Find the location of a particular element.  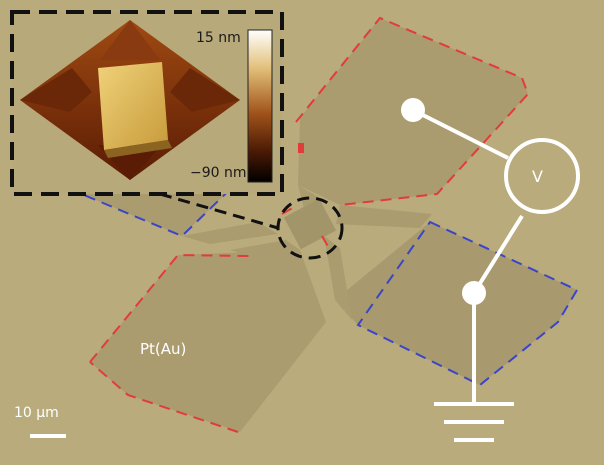

wire-bottom is located at coordinates (498, 254).